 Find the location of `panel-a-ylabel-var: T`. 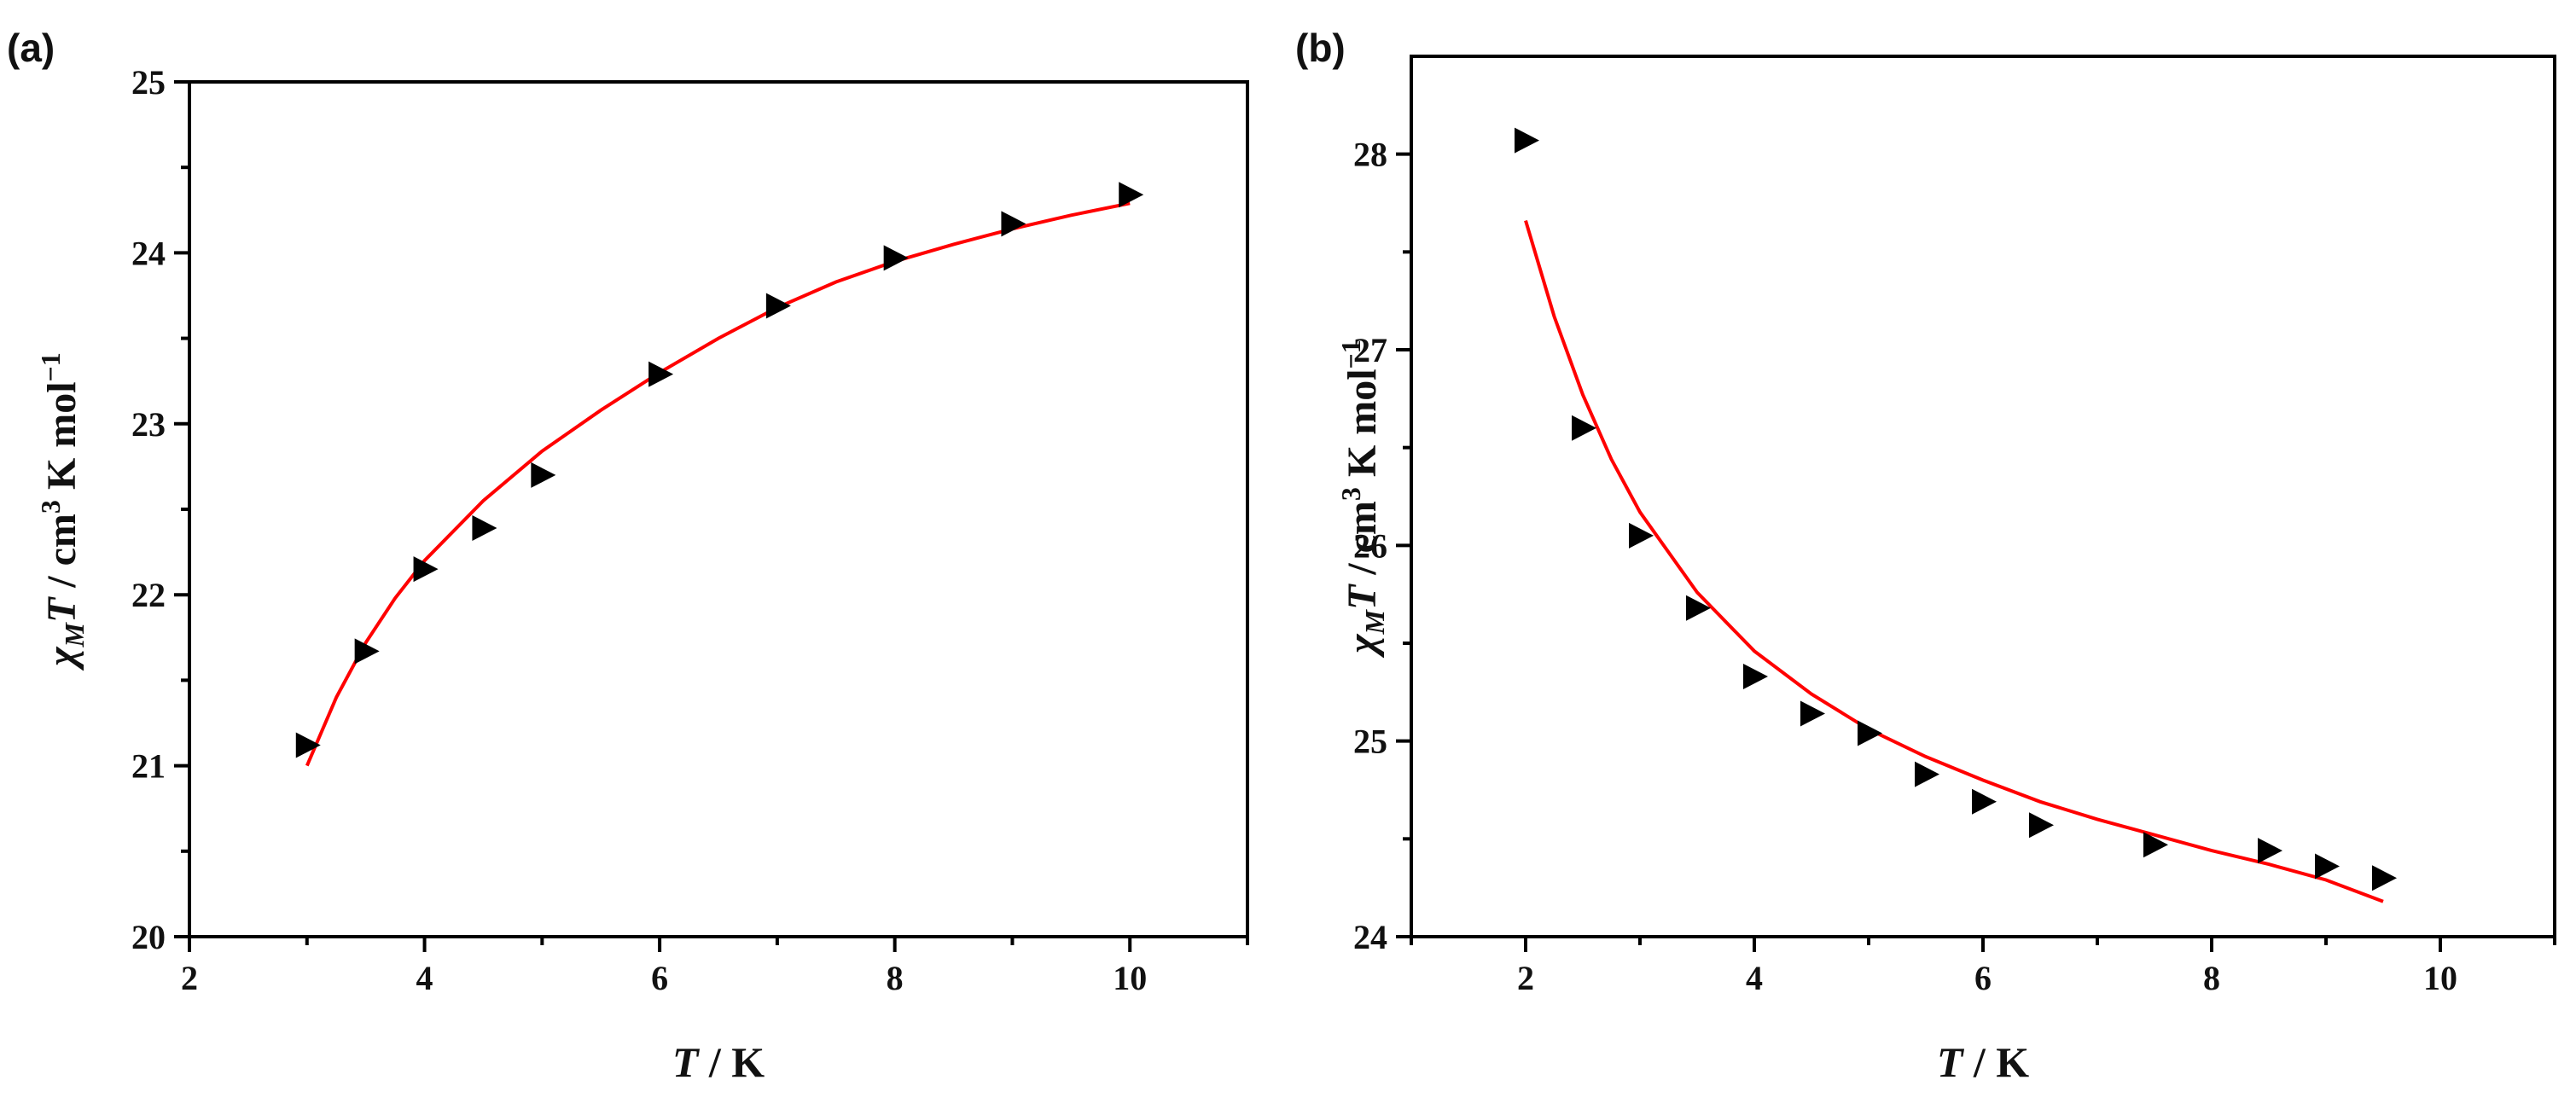

panel-a-ylabel-var: T is located at coordinates (61, 609).